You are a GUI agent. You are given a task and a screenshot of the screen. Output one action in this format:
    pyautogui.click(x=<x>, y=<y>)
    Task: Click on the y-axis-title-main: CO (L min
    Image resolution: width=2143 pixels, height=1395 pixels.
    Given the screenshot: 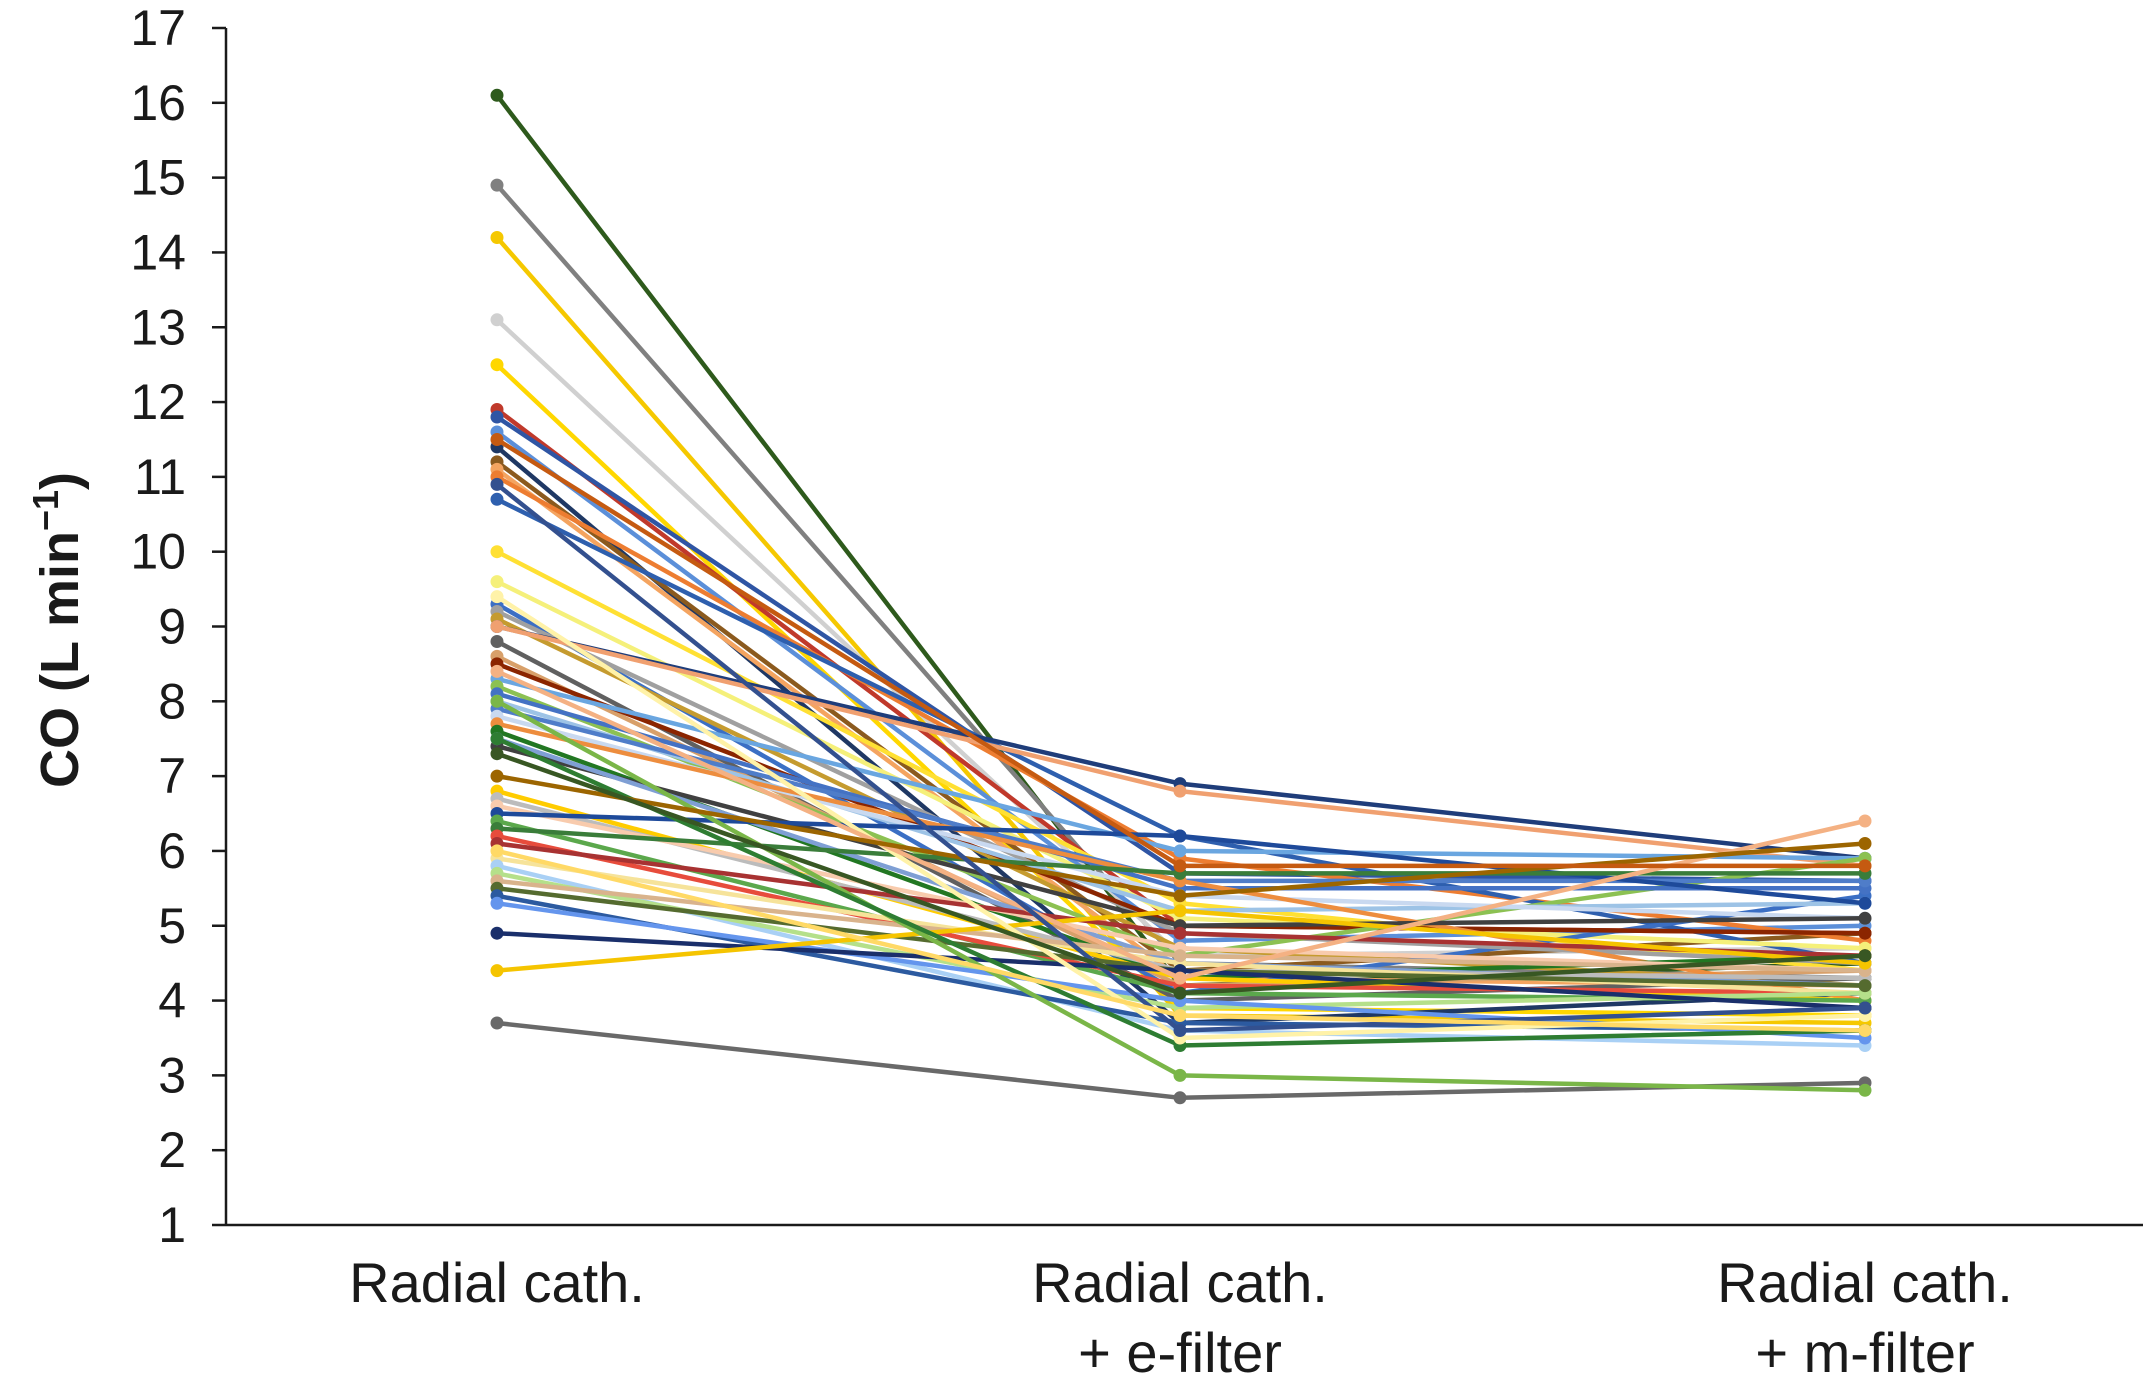 What is the action you would take?
    pyautogui.click(x=60, y=659)
    